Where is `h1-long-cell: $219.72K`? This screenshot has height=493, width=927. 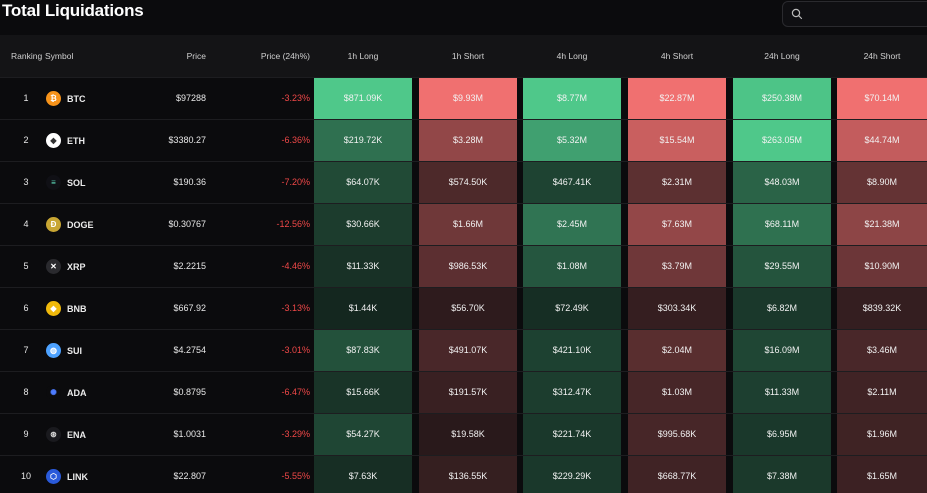
h1-long-cell: $219.72K is located at coordinates (363, 140).